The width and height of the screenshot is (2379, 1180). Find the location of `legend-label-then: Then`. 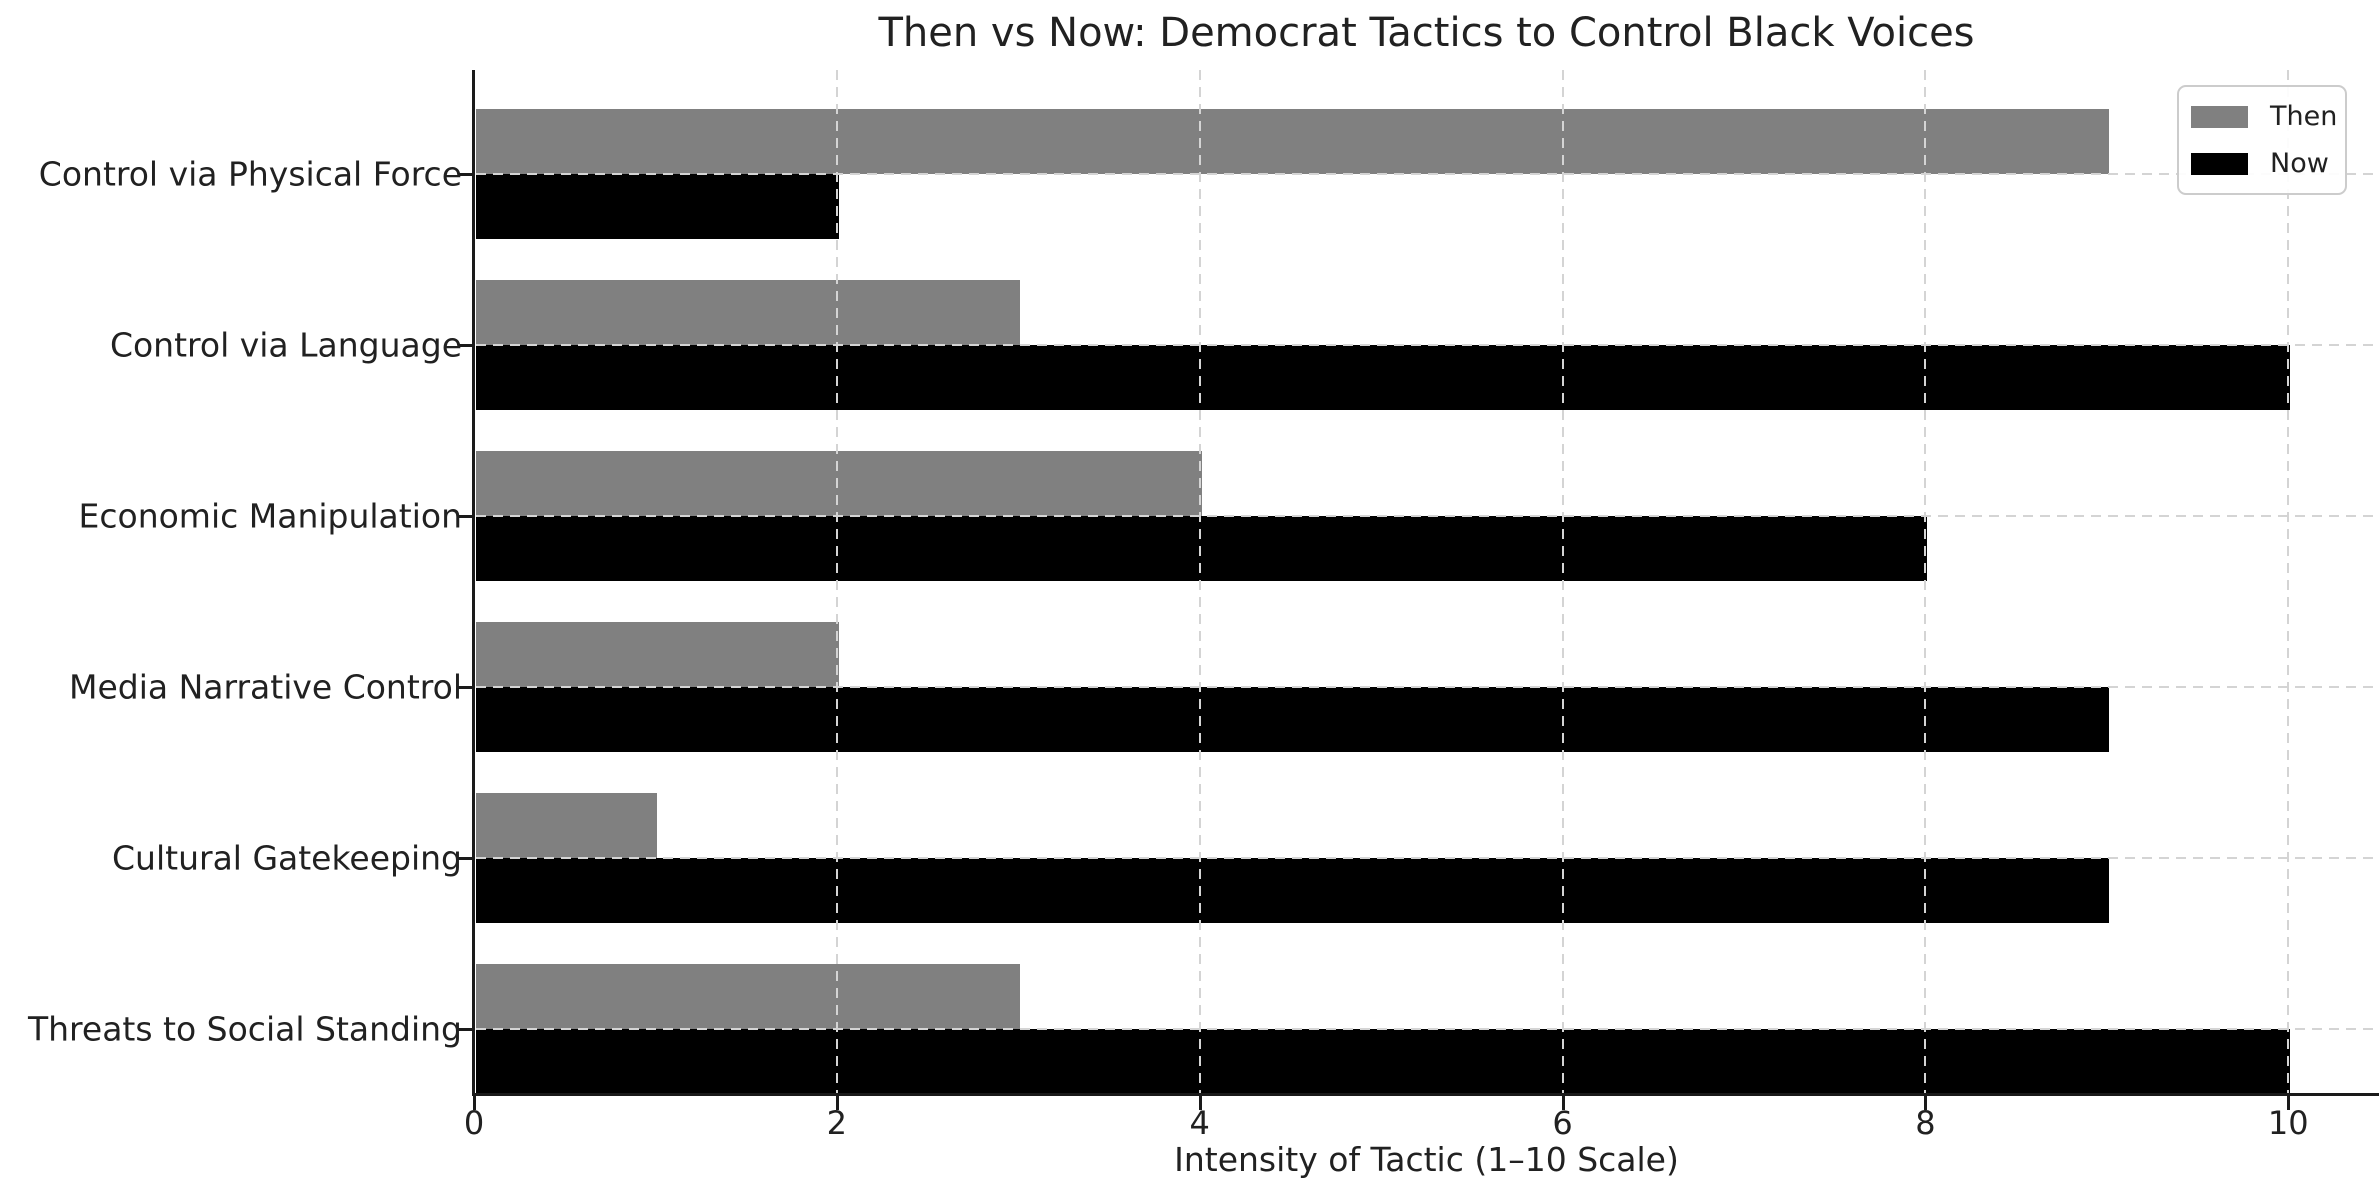

legend-label-then: Then is located at coordinates (2304, 116).